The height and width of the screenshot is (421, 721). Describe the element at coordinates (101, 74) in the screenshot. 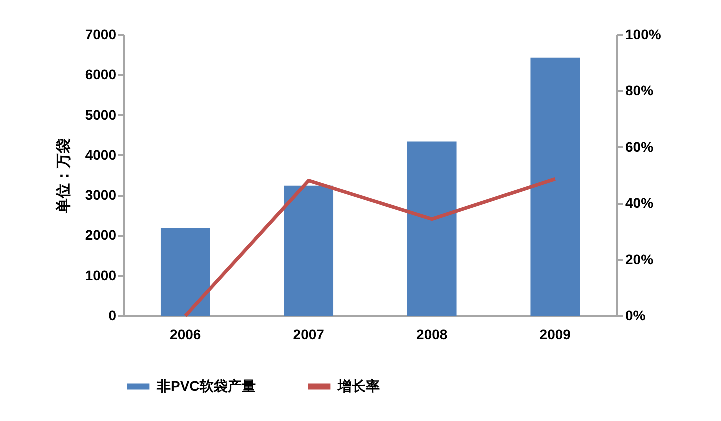

I see `y-tick-label: 6000` at that location.